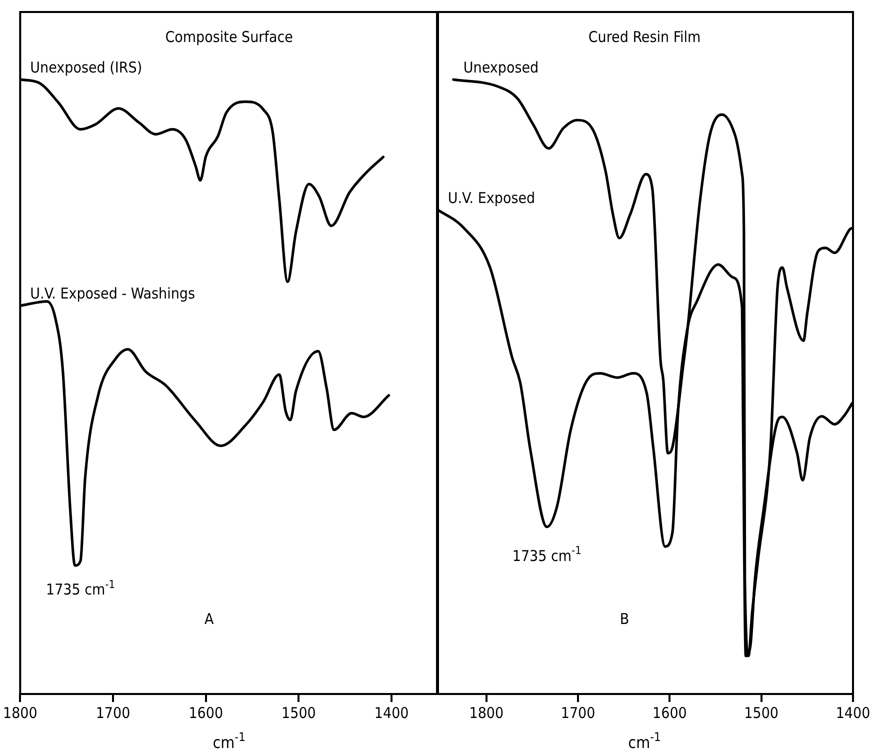  I want to click on chart-title: Composite Surface, so click(229, 37).